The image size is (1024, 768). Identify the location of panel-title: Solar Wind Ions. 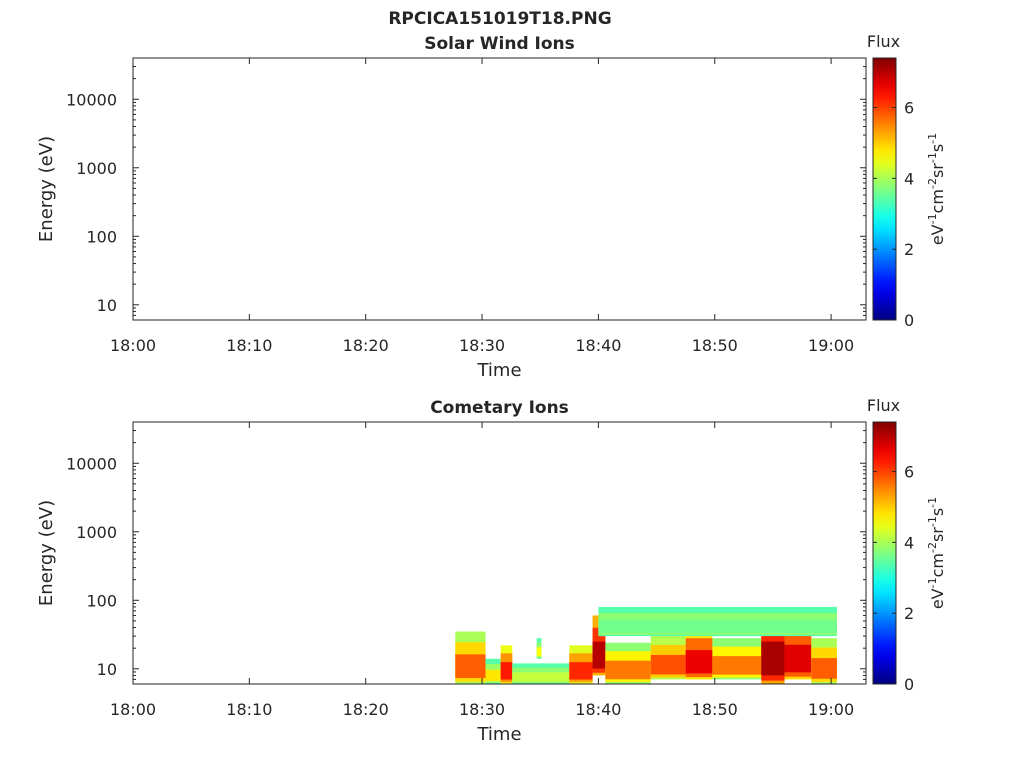
(499, 44).